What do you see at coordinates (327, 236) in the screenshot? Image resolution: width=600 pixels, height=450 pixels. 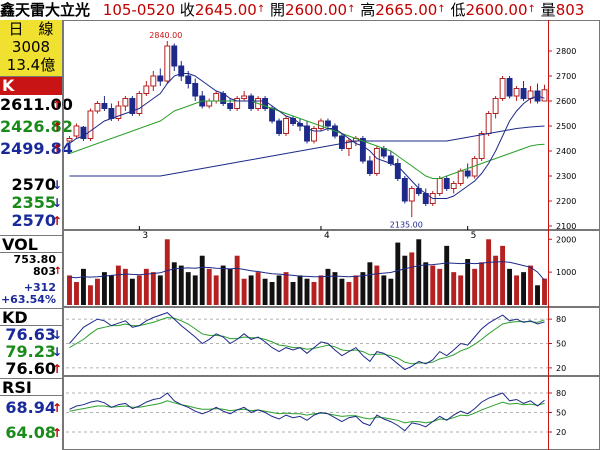 I see `month-label: 4` at bounding box center [327, 236].